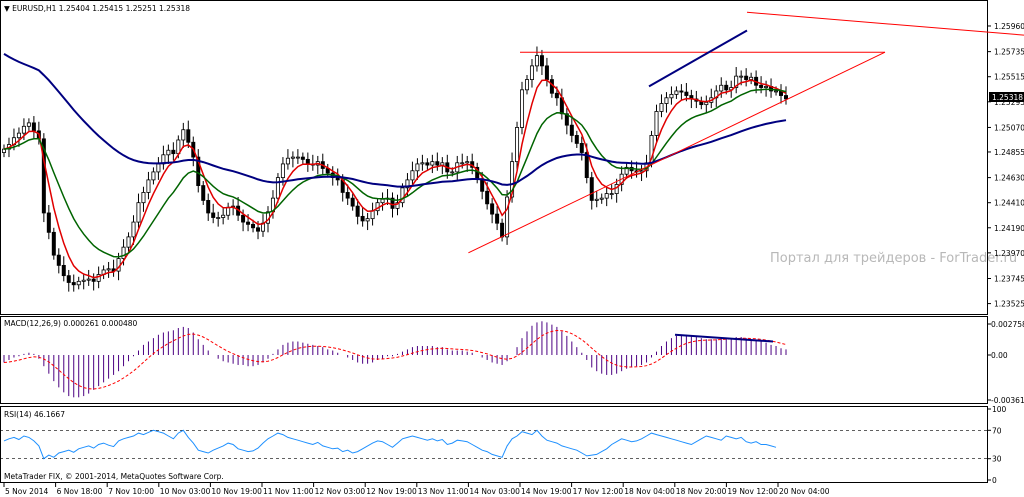 Image resolution: width=1024 pixels, height=497 pixels. I want to click on rsi-axis: 100 70 30 0, so click(997, 445).